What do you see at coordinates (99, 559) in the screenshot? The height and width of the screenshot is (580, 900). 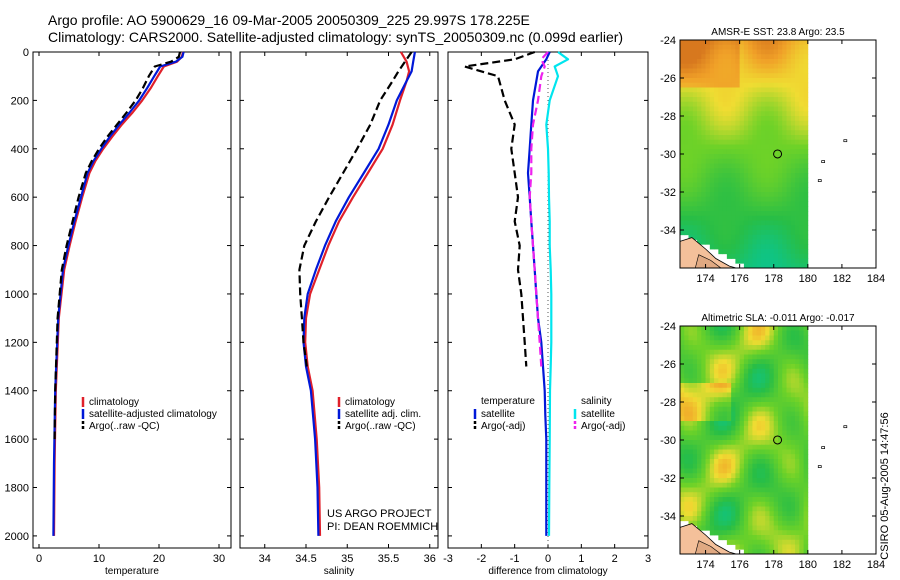 I see `temperature-xtick-label: 10` at bounding box center [99, 559].